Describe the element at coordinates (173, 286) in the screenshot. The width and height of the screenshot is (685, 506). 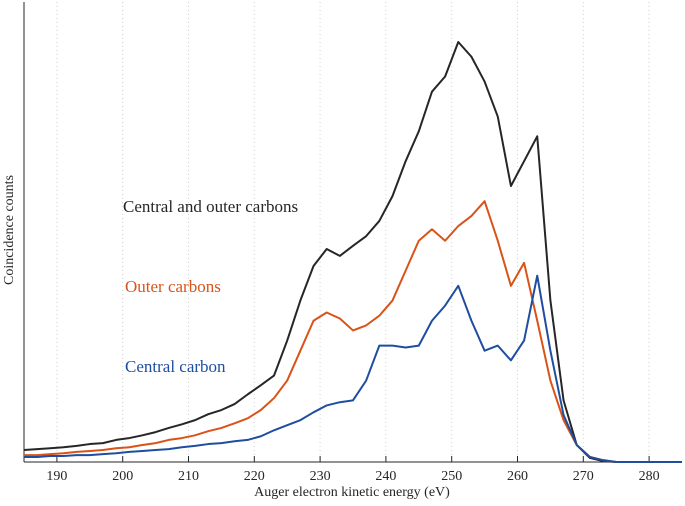
I see `legend-label: Outer carbons` at that location.